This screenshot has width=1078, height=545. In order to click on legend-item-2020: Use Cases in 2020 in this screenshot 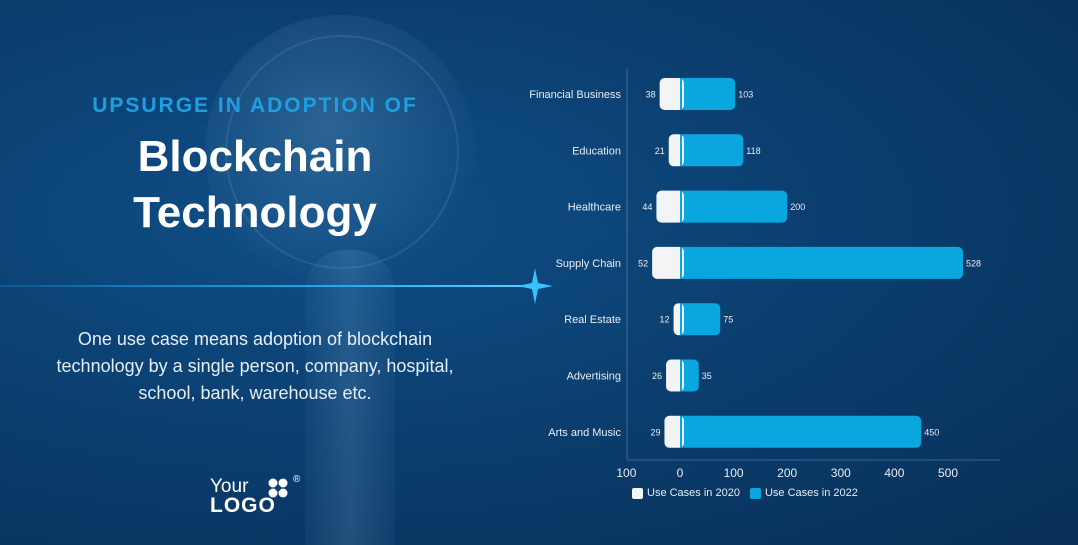, I will do `click(686, 493)`.